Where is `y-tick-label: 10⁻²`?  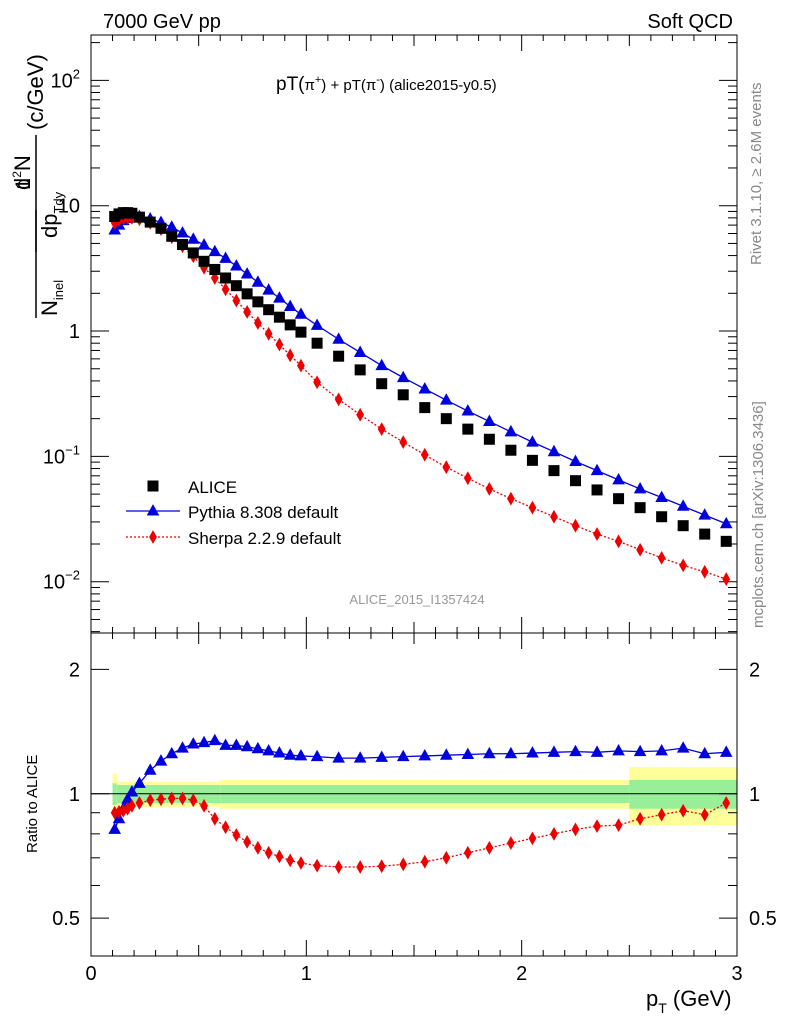
y-tick-label: 10⁻² is located at coordinates (61, 581).